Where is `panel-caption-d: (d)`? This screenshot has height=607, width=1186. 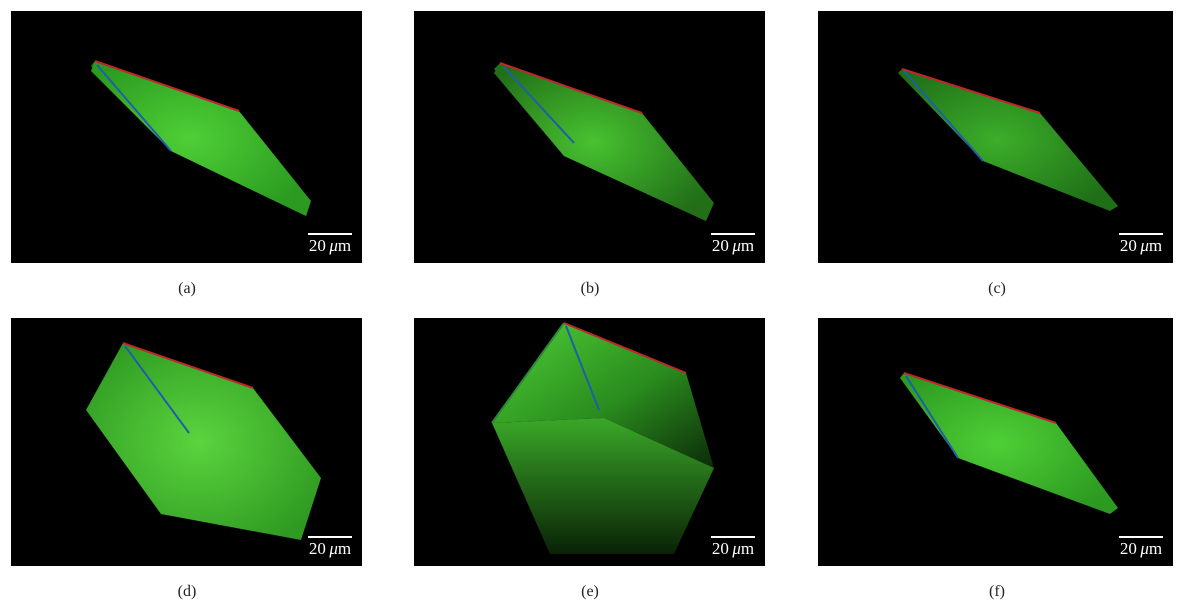
panel-caption-d: (d) is located at coordinates (187, 592).